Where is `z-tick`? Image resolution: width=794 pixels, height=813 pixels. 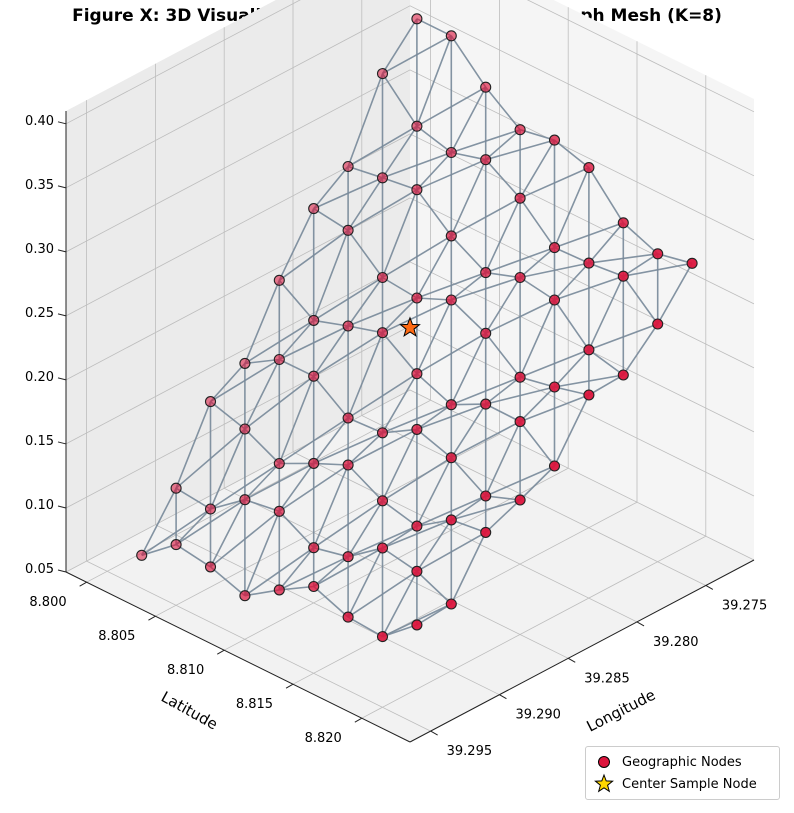
z-tick is located at coordinates (62, 571).